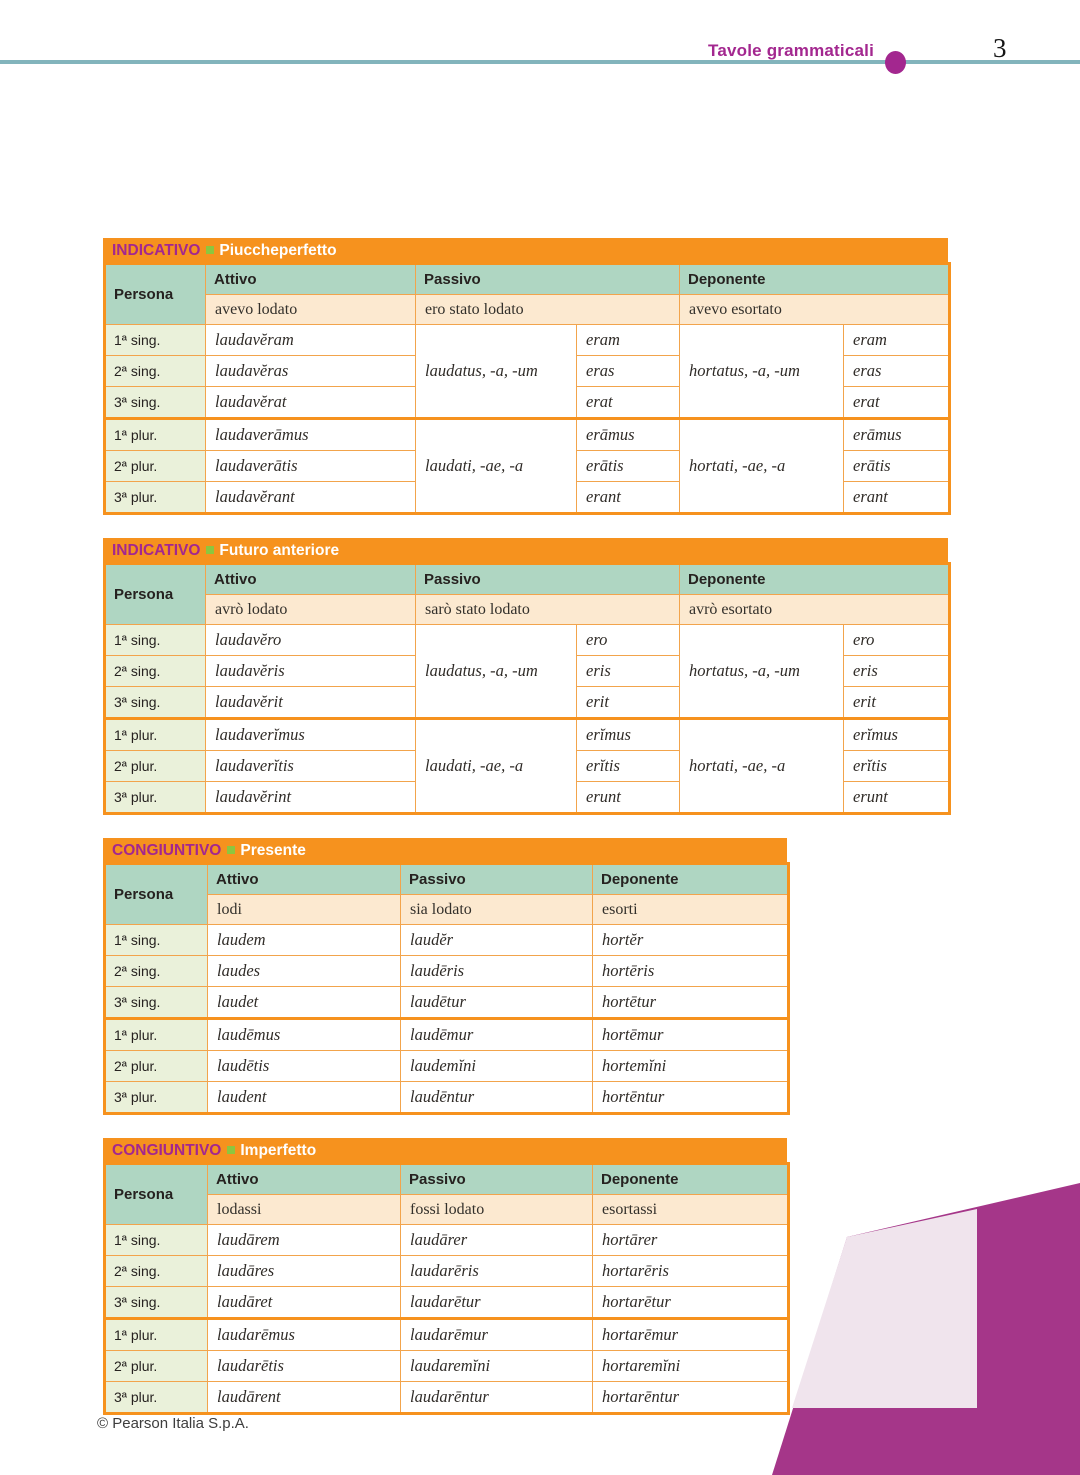 The image size is (1080, 1475). I want to click on deponente-form: hortēntur, so click(690, 1097).